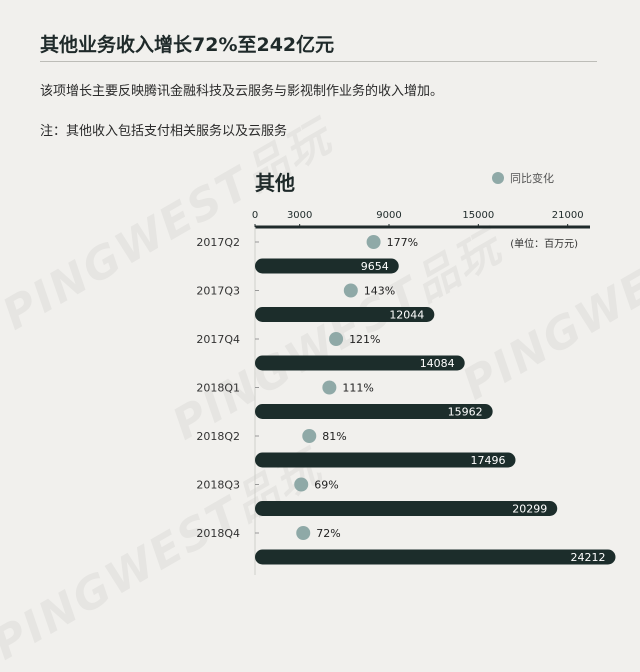 The image size is (640, 672). What do you see at coordinates (242, 91) in the screenshot?
I see `page-subtitle: 该项增长主要反映腾讯金融科技及云服务与影视制作业务的收入增加。` at bounding box center [242, 91].